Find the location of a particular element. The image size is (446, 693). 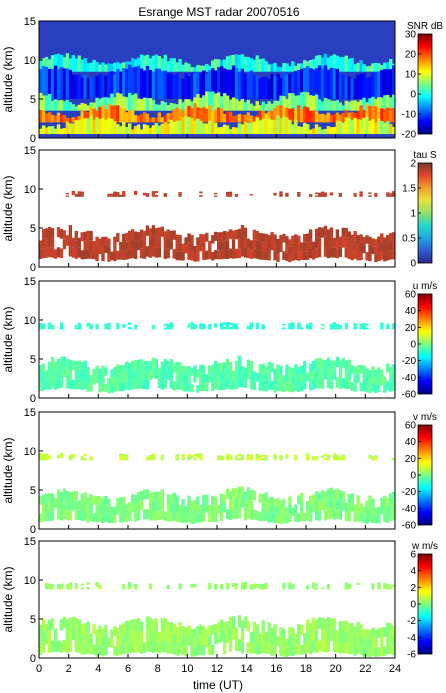

colorbar-tick-label: -20 is located at coordinates (409, 135).